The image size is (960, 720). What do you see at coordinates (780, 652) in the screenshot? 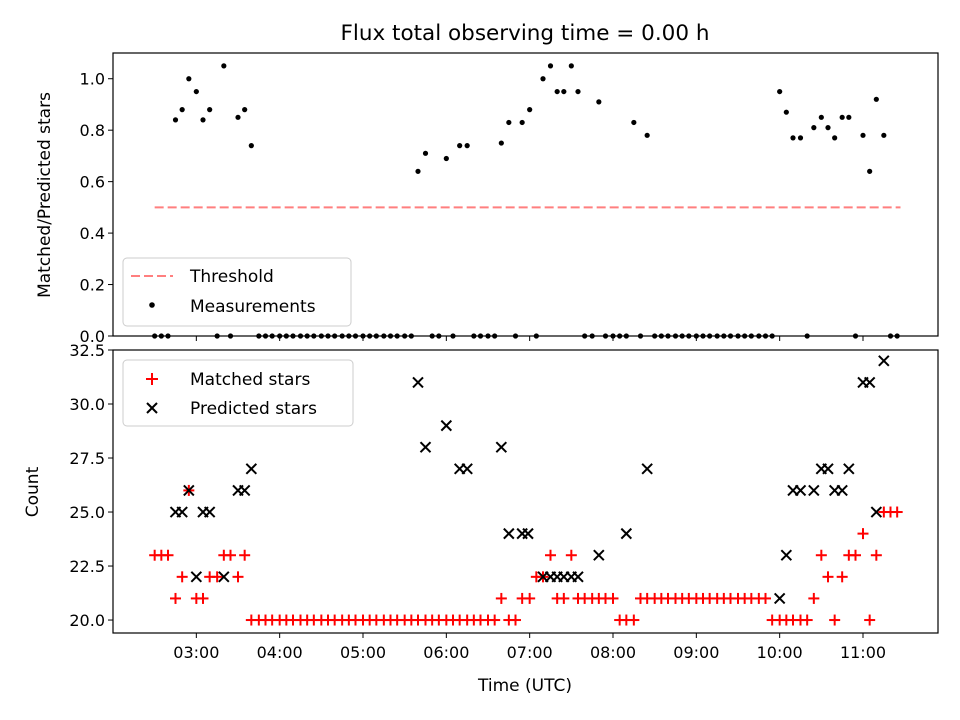
I see `x-tick-label: 10:00` at bounding box center [780, 652].